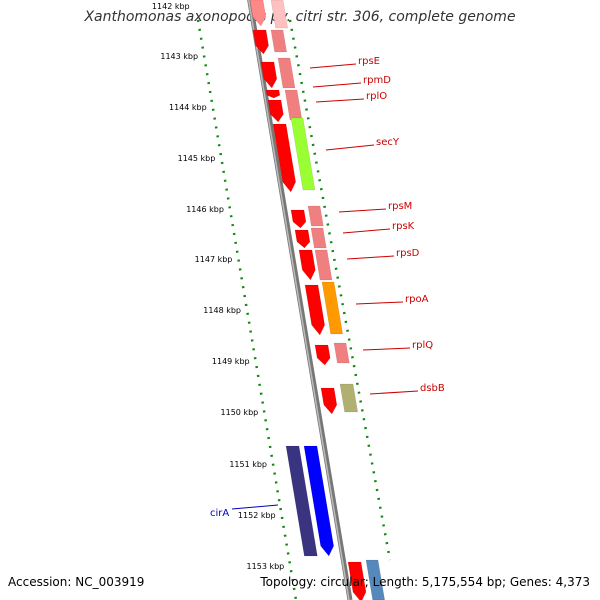  I want to click on kbp-label: 1149 kbp, so click(231, 361).